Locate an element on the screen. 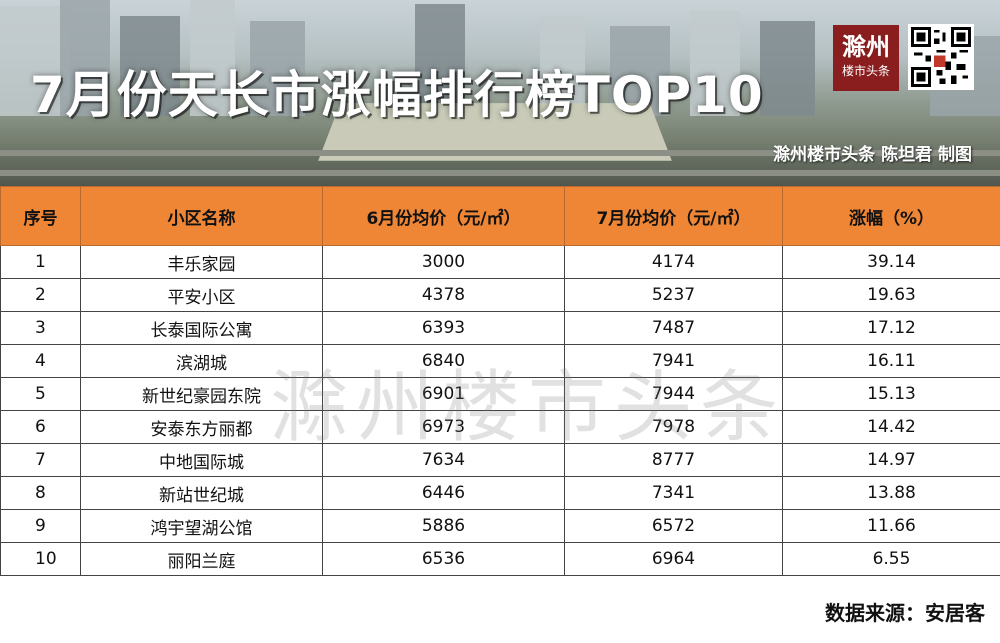 The height and width of the screenshot is (643, 1000). cell-increase: 17.12 is located at coordinates (891, 328).